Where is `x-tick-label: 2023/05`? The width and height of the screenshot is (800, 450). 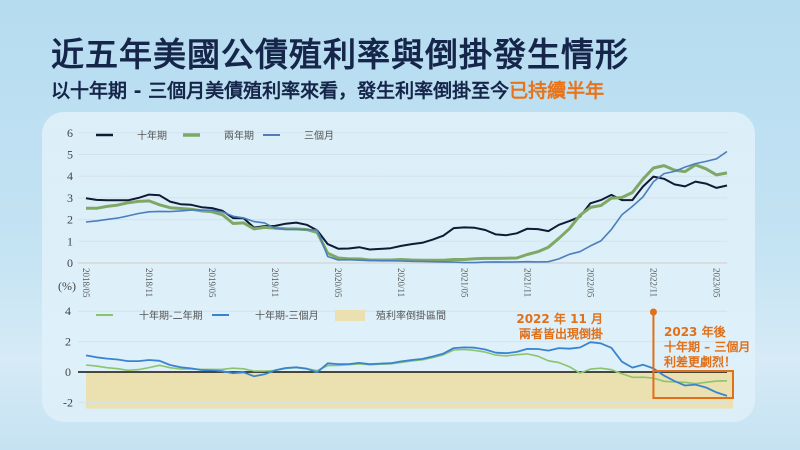 x-tick-label: 2023/05 is located at coordinates (716, 283).